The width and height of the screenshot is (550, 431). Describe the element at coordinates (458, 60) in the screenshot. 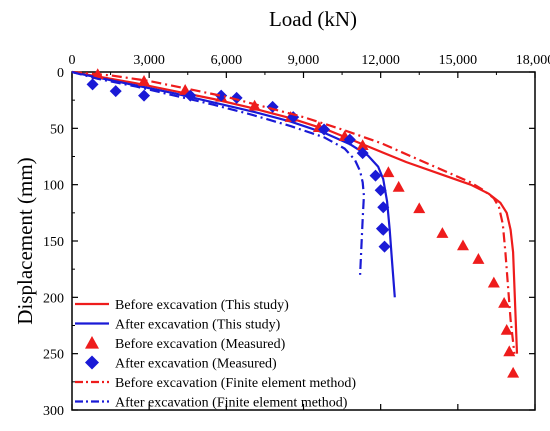

I see `x-tick-label: 15,000` at that location.